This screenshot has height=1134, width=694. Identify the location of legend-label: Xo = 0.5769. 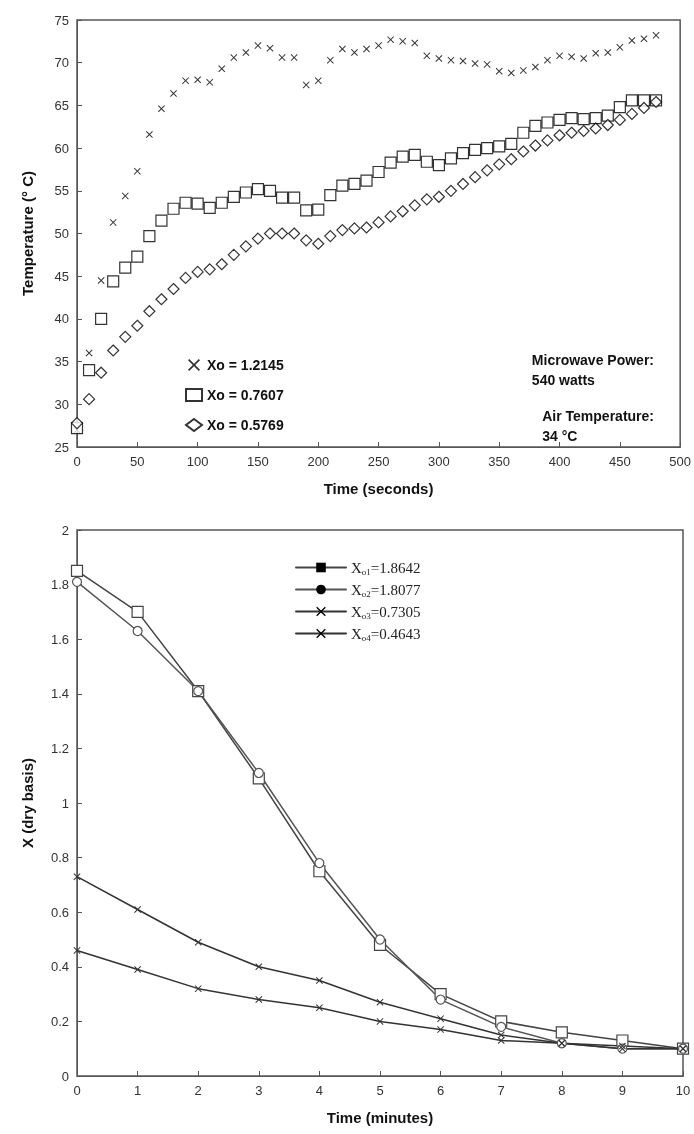
(245, 425).